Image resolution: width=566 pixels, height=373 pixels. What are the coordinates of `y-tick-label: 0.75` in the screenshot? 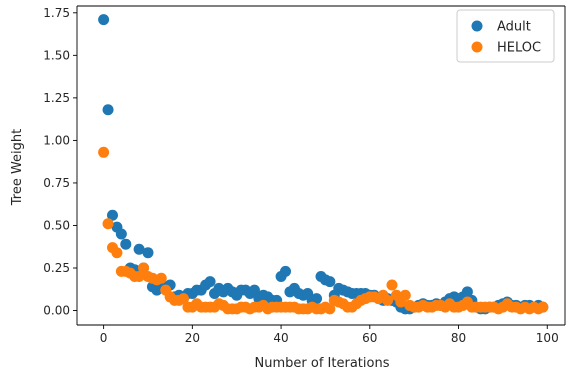 It's located at (56, 183).